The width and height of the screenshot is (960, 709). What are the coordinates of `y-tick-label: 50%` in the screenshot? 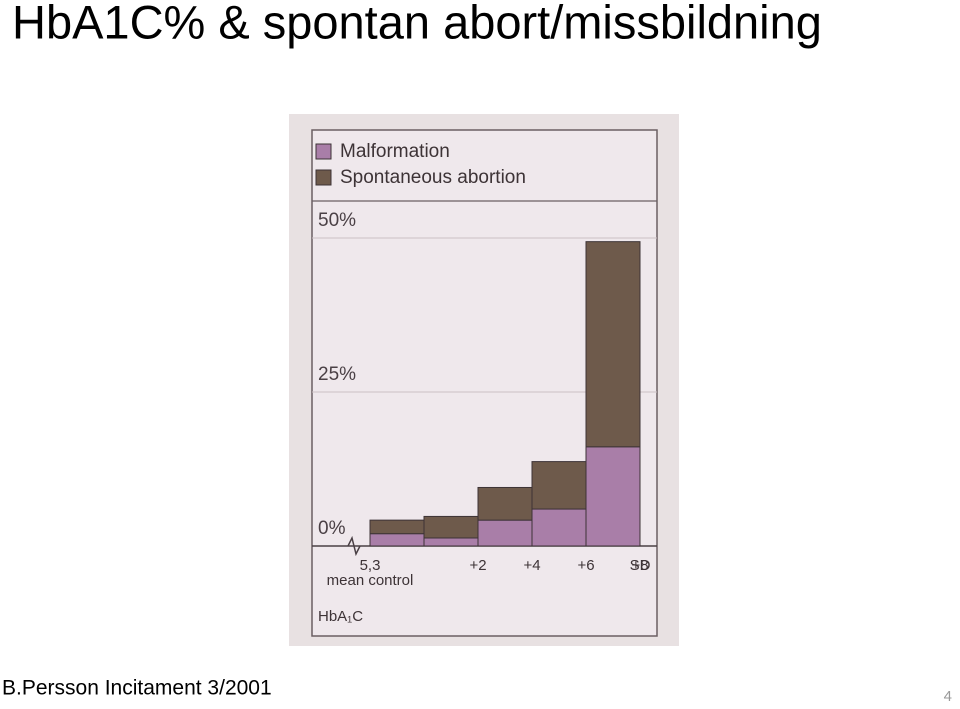 It's located at (337, 220).